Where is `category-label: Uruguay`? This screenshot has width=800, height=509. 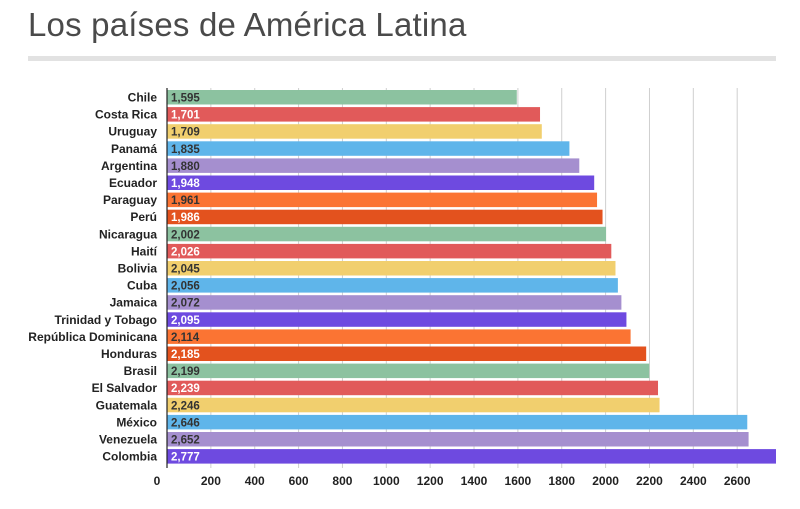
category-label: Uruguay is located at coordinates (132, 132).